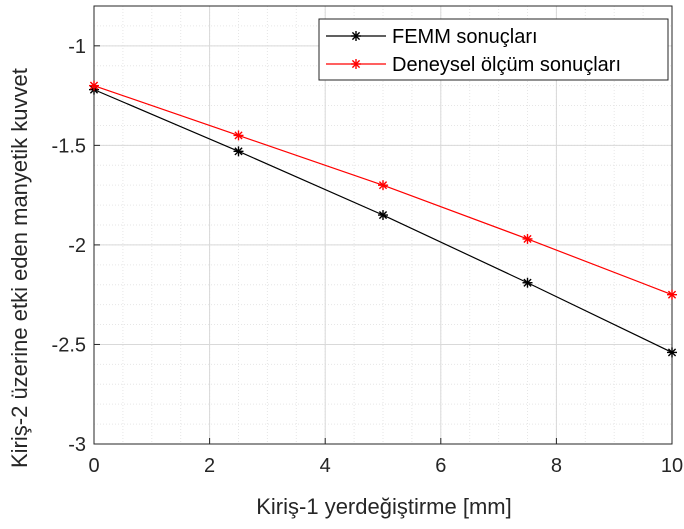 The height and width of the screenshot is (529, 684). I want to click on x-tick-label: 10, so click(672, 466).